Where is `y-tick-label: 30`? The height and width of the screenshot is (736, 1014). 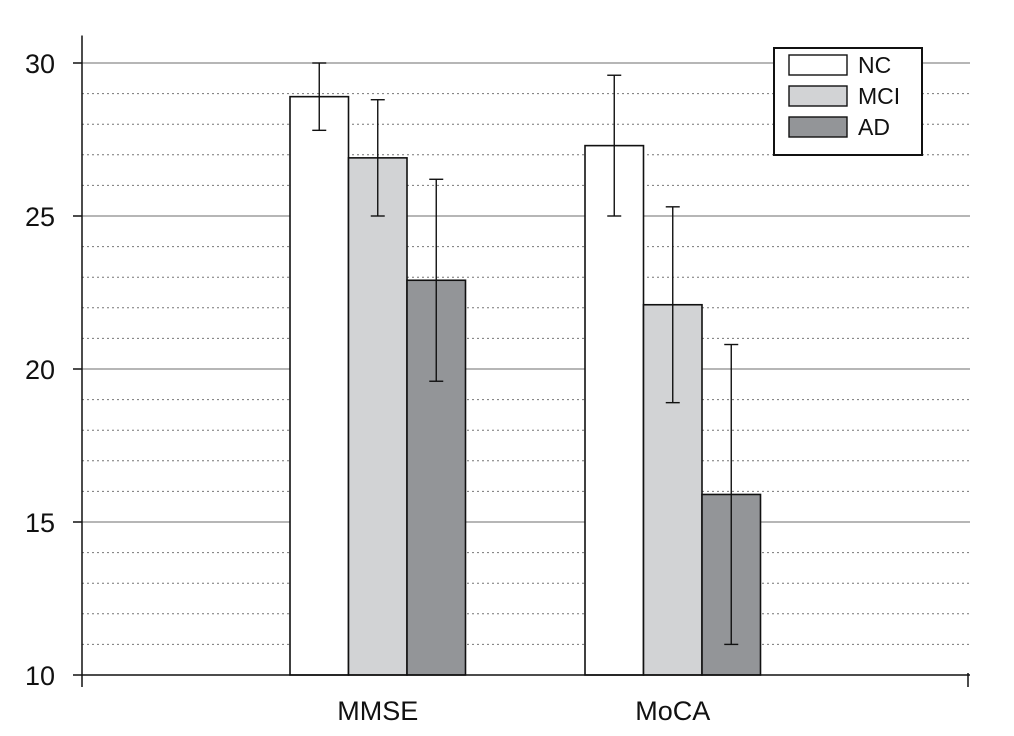
y-tick-label: 30 is located at coordinates (40, 64).